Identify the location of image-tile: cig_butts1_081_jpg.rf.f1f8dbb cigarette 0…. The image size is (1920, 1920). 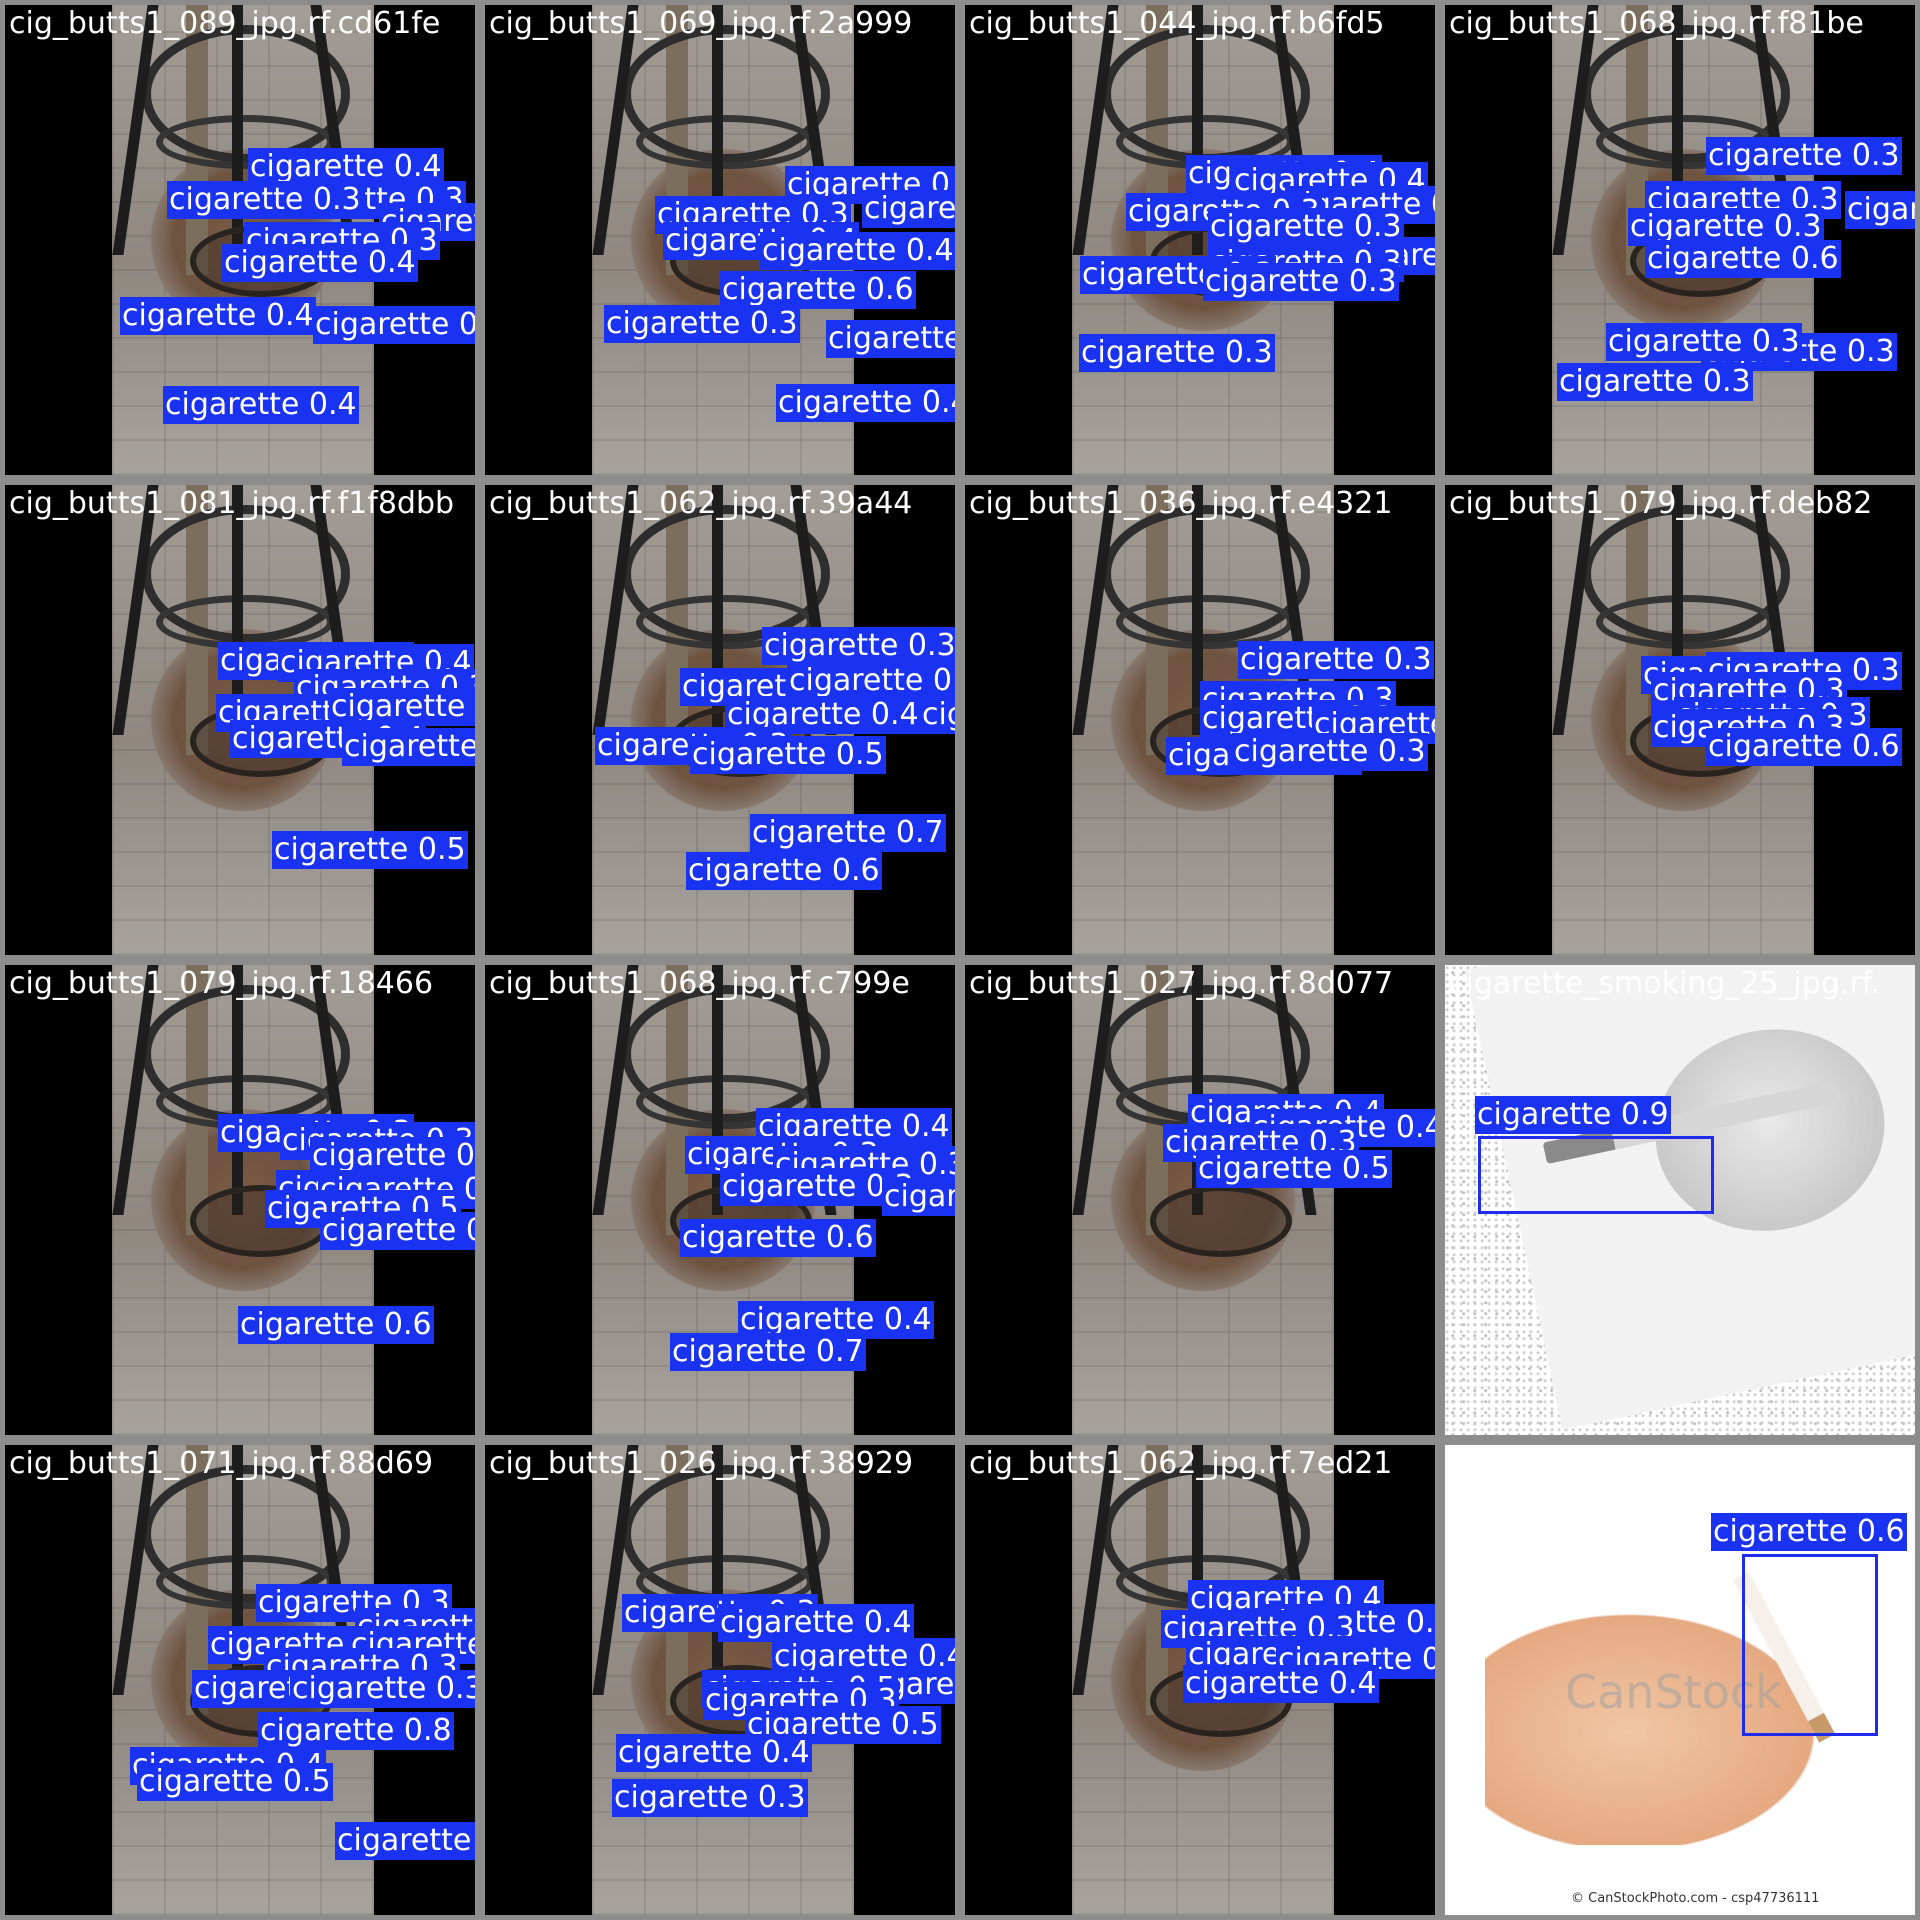
(240, 720).